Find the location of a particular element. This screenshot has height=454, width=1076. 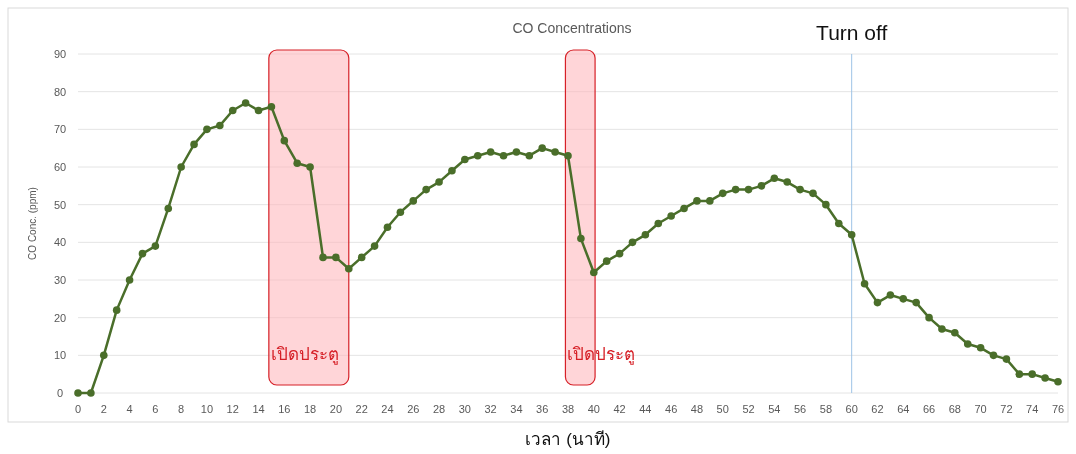

x-tick-label: 32 is located at coordinates (490, 409).